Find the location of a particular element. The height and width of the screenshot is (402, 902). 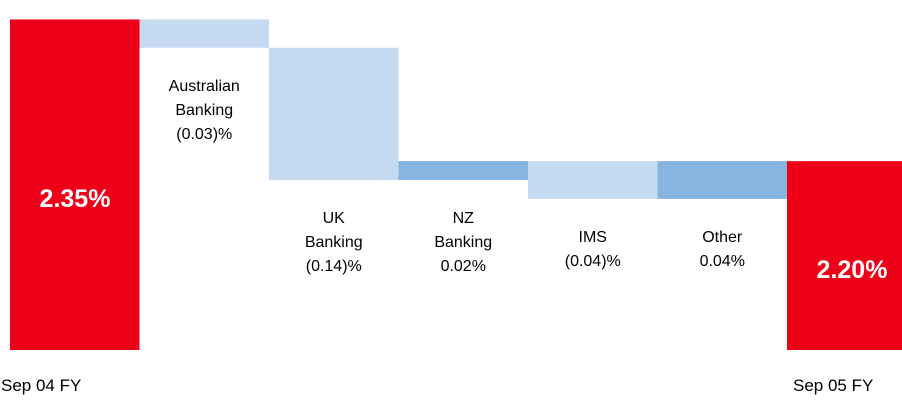

total-label: 2.35% is located at coordinates (75, 198).